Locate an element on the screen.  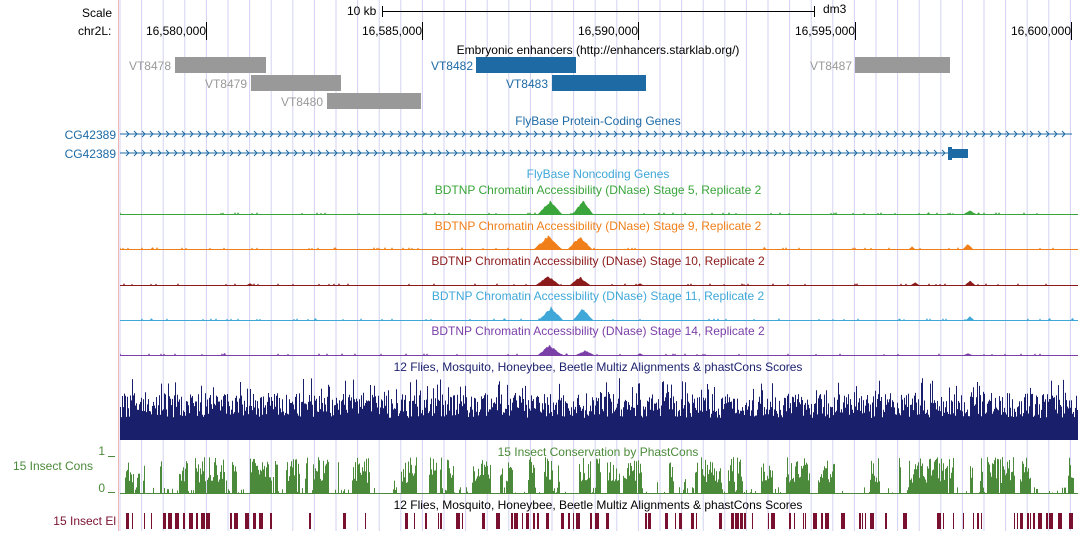
enhancer-feature: VT8479 is located at coordinates (273, 83).